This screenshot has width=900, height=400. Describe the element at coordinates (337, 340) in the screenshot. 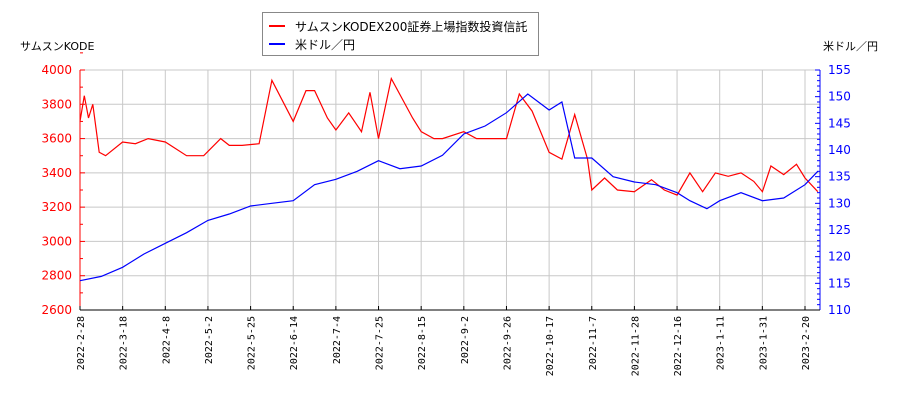

I see `x-axis-label: 2022-7-4` at that location.